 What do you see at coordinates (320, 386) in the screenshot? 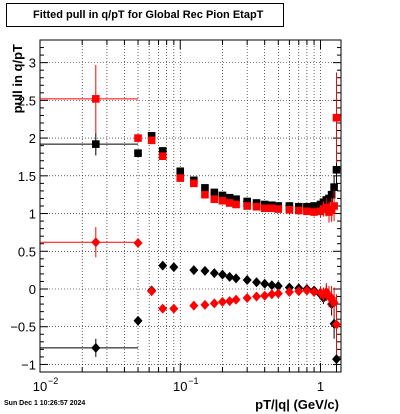
I see `x-tick-label: 1` at bounding box center [320, 386].